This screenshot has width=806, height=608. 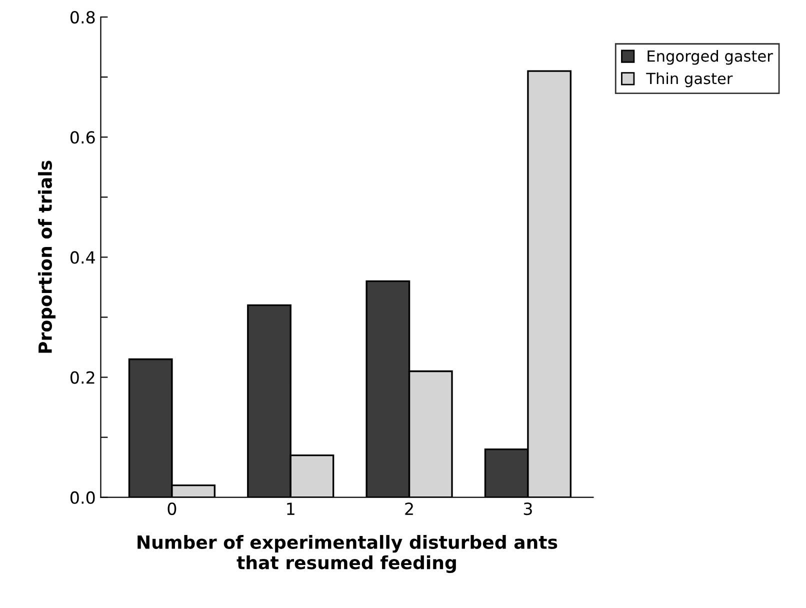 What do you see at coordinates (528, 509) in the screenshot?
I see `x-tick-label: 3` at bounding box center [528, 509].